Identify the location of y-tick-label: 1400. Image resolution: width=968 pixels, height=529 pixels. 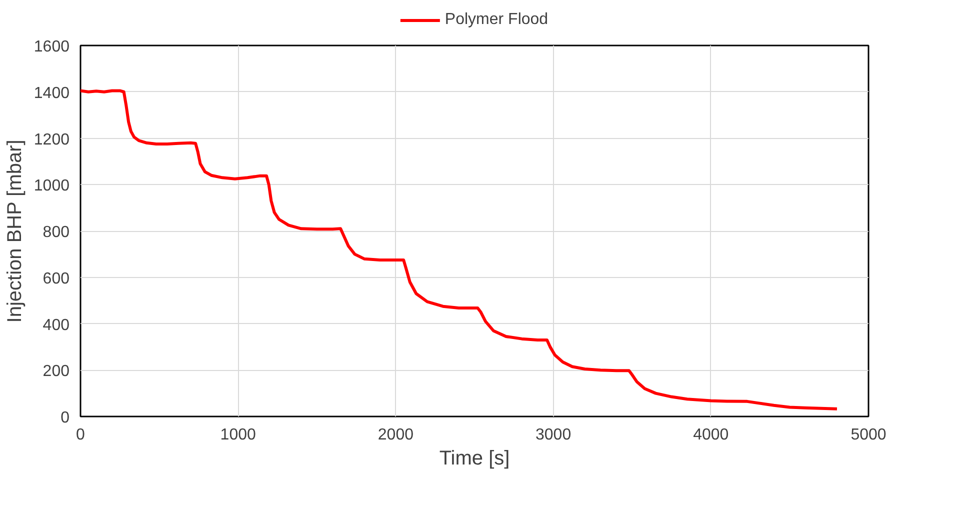
(52, 93).